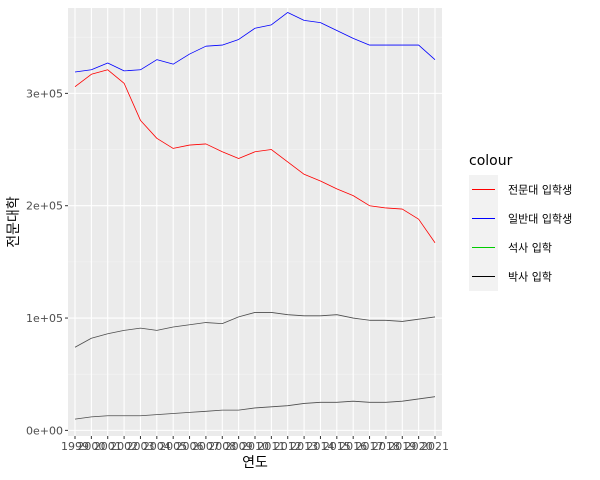  What do you see at coordinates (44, 430) in the screenshot?
I see `y-tick-label: 0e+00` at bounding box center [44, 430].